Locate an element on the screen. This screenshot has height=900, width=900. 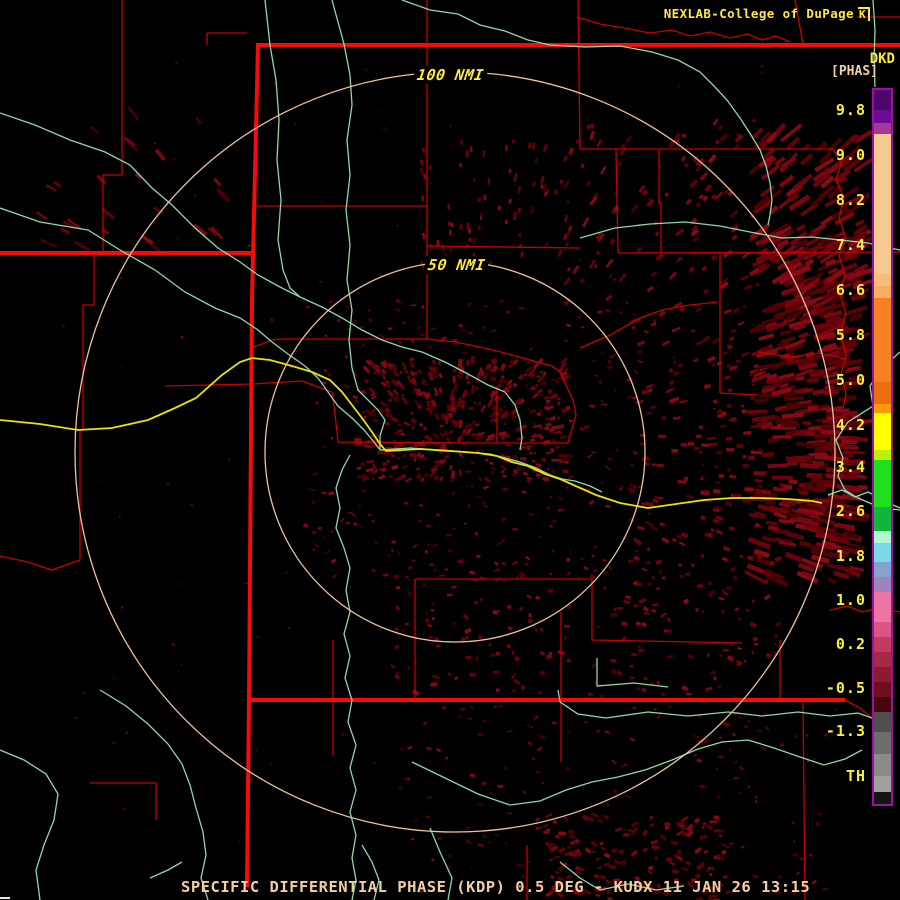
state-border-line is located at coordinates (252, 466).